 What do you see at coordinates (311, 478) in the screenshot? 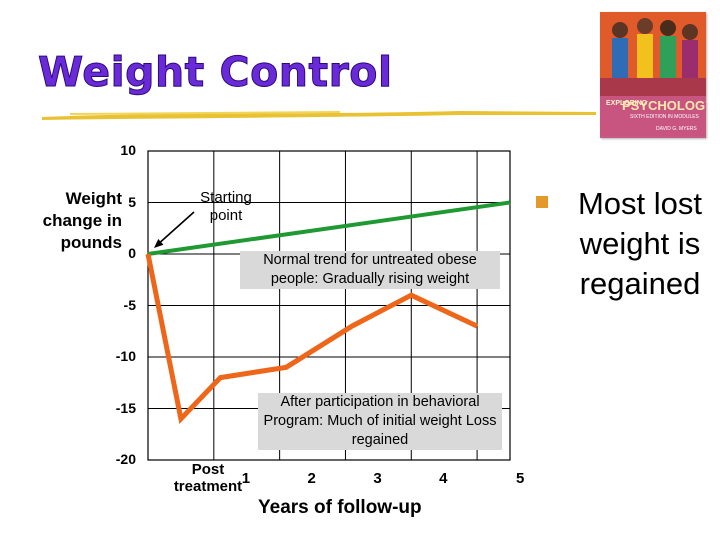
I see `x-tick-label: 2` at bounding box center [311, 478].